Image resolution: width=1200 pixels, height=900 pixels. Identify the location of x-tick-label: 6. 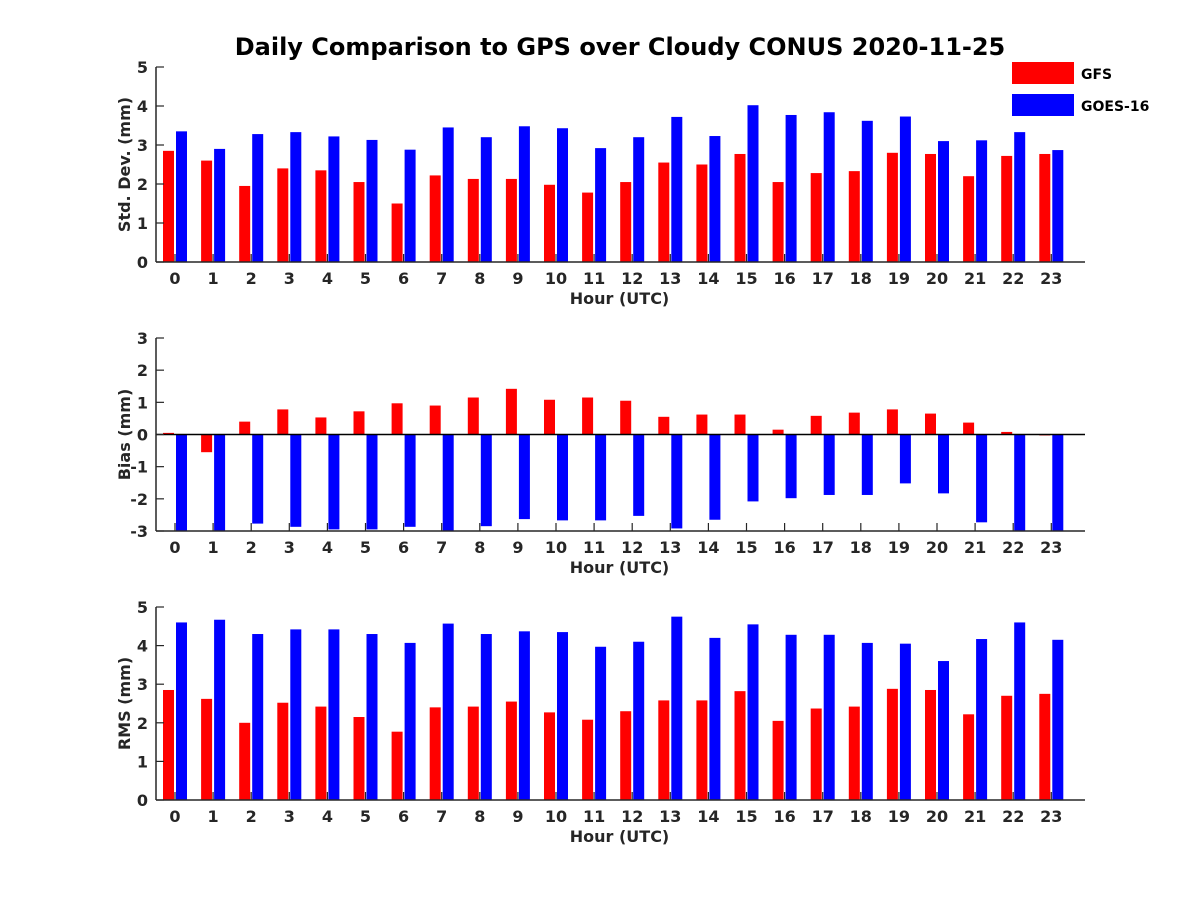
(403, 816).